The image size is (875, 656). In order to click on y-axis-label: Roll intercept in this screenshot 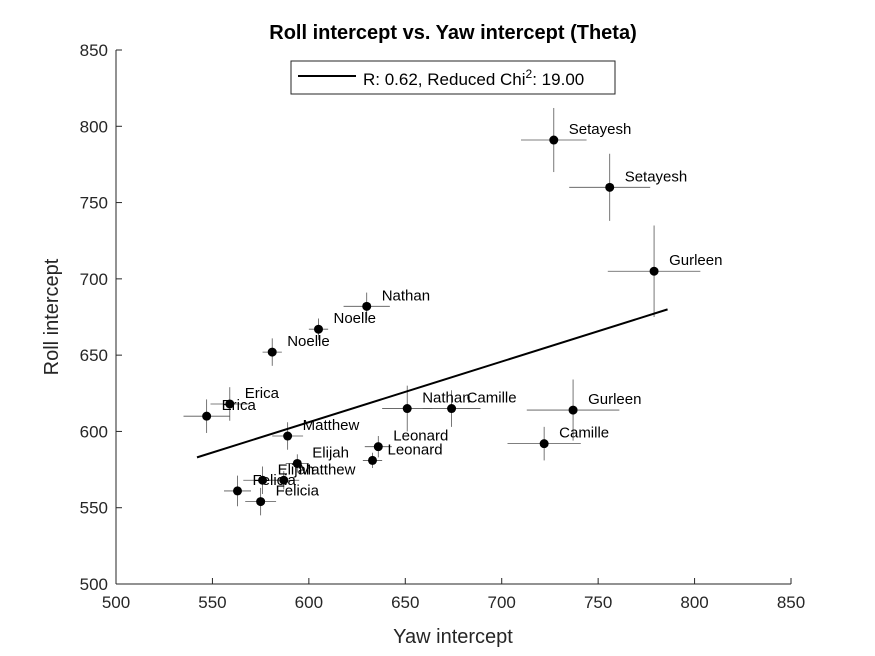, I will do `click(52, 316)`.